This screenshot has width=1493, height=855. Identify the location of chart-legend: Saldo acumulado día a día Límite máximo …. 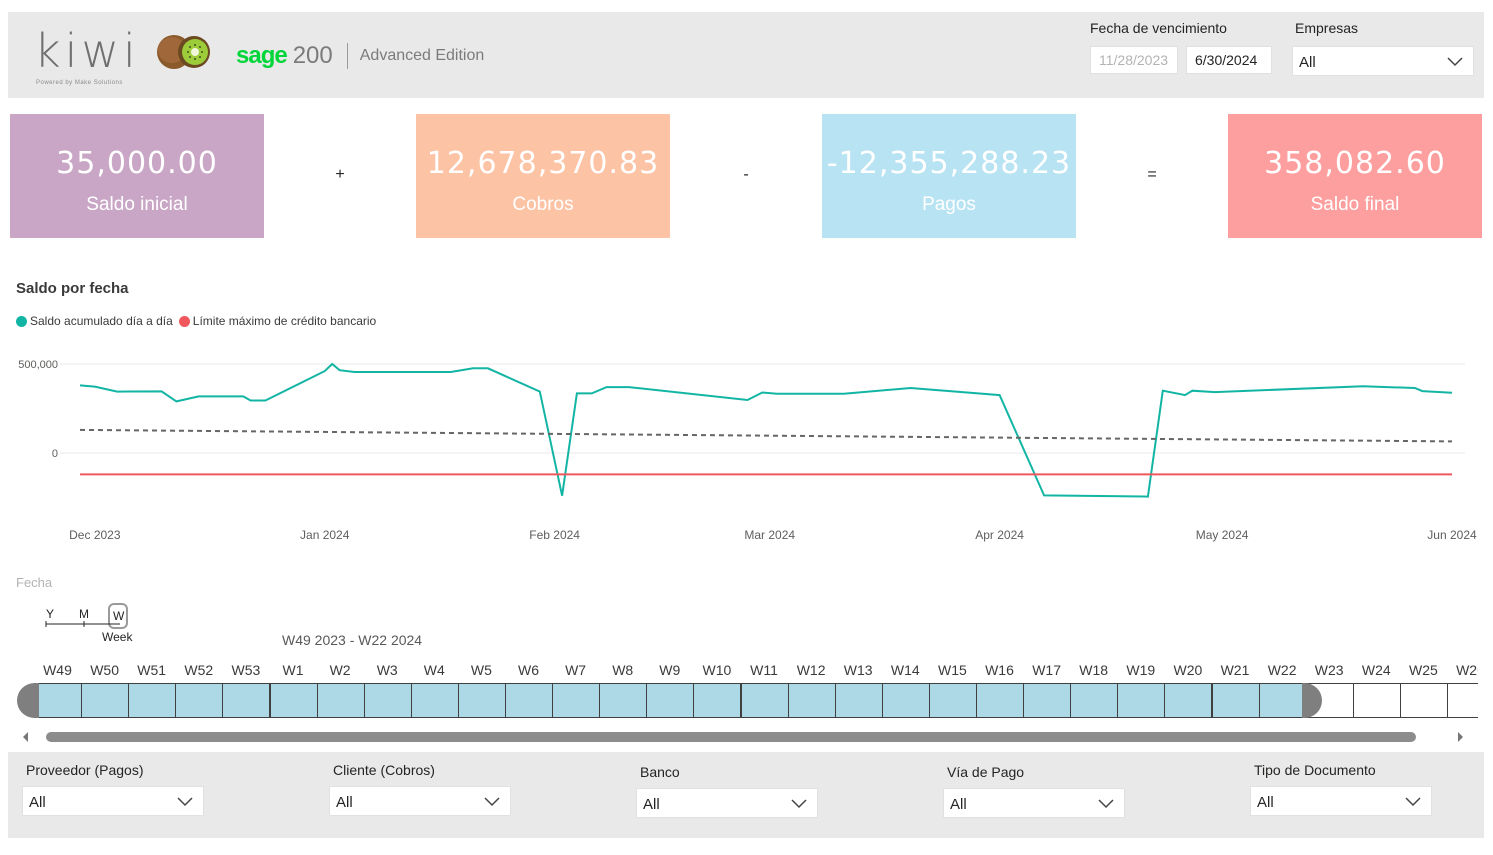
(199, 321).